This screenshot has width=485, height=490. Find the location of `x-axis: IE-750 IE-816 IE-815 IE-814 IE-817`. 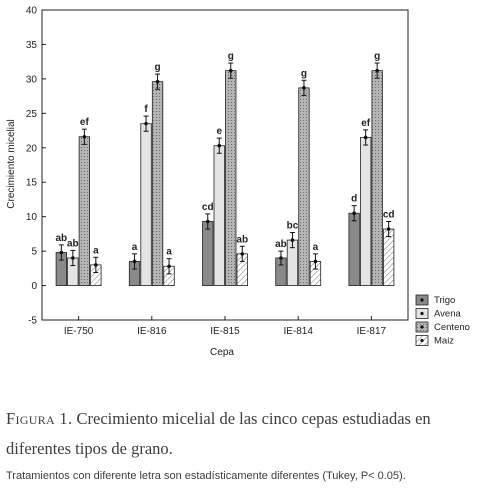

x-axis: IE-750 IE-816 IE-815 IE-814 IE-817 is located at coordinates (225, 326).